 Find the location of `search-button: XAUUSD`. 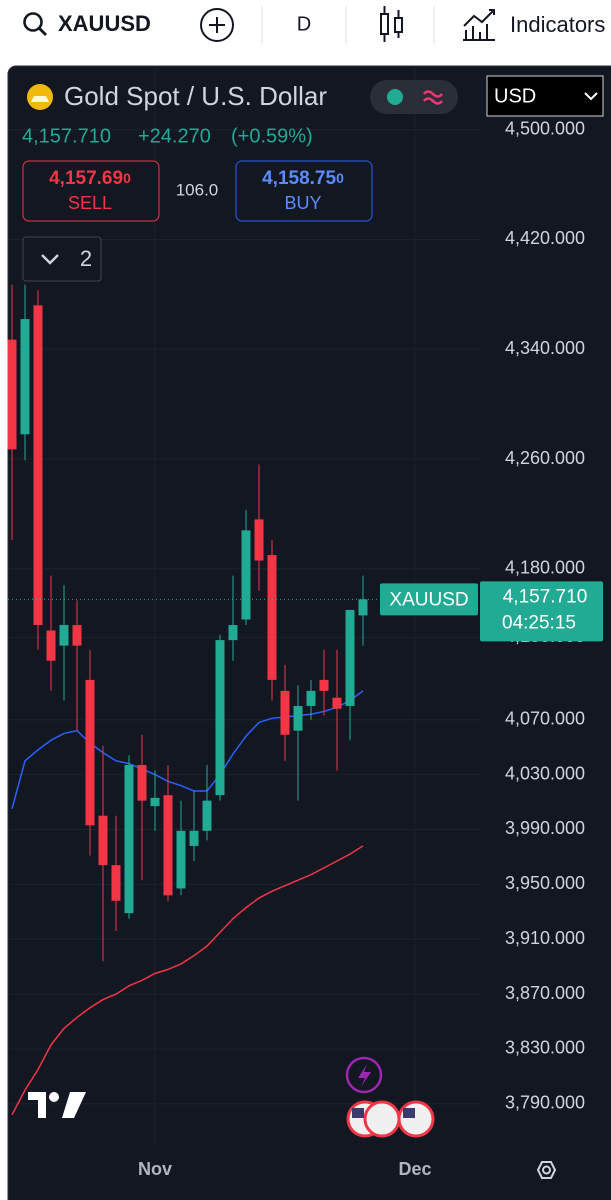

search-button: XAUUSD is located at coordinates (87, 23).